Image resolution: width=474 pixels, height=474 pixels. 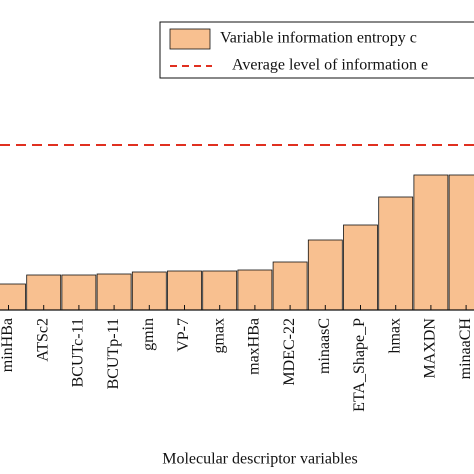 What do you see at coordinates (359, 365) in the screenshot?
I see `x-tick-label: ETA_Shape_P` at bounding box center [359, 365].